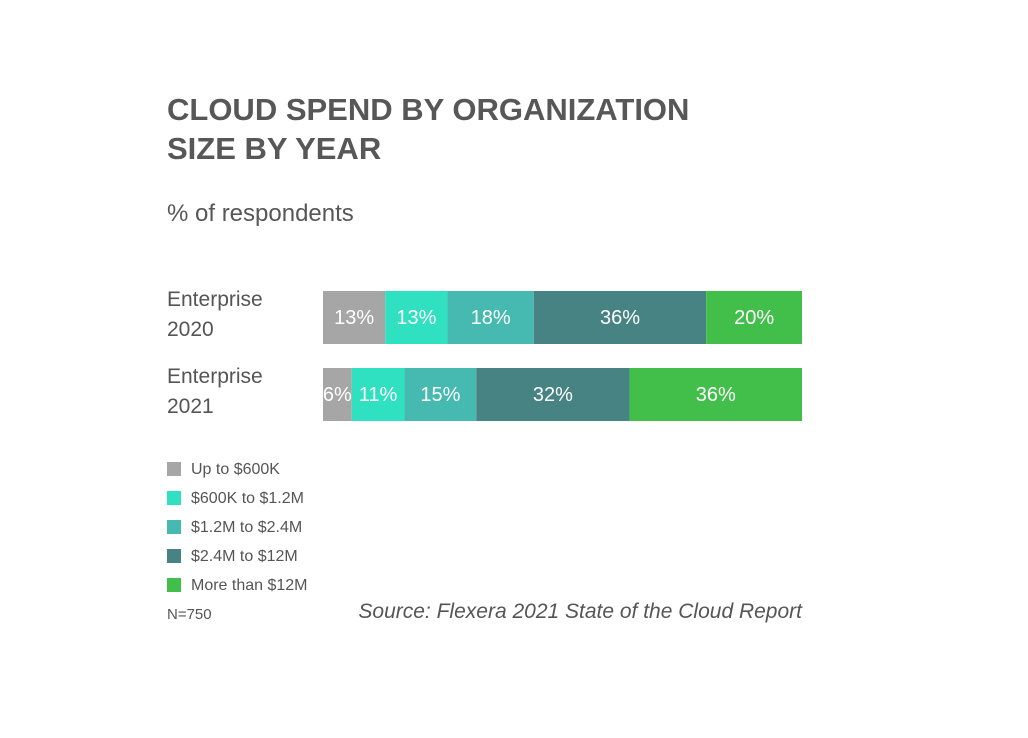  I want to click on data-label: 32%, so click(553, 395).